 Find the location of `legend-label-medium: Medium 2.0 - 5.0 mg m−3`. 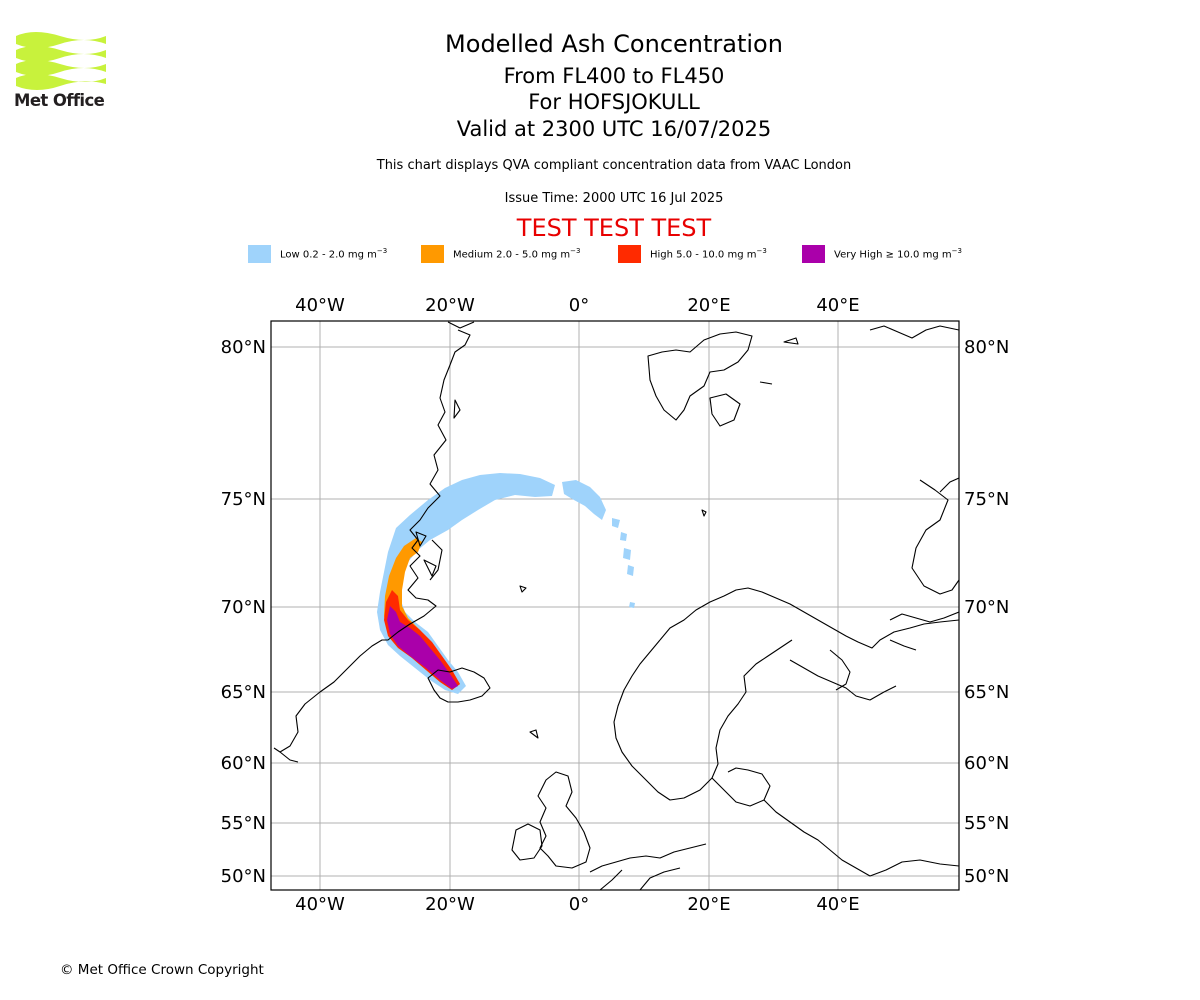

legend-label-medium: Medium 2.0 - 5.0 mg m−3 is located at coordinates (517, 254).